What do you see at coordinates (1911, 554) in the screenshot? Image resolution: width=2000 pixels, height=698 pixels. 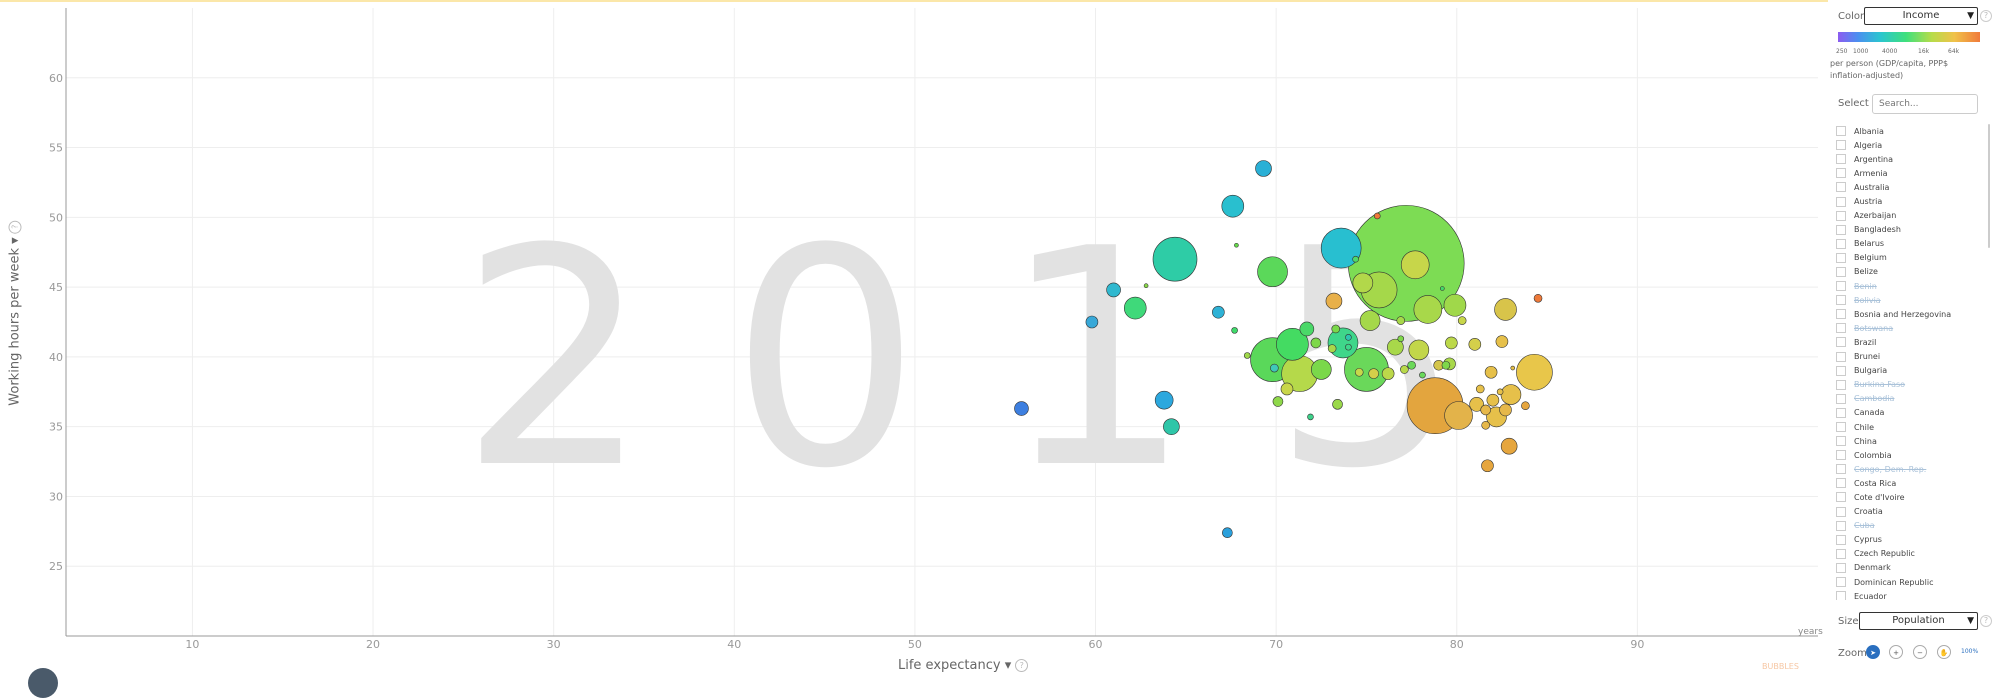 I see `country-list-item: Czech Republic` at bounding box center [1911, 554].